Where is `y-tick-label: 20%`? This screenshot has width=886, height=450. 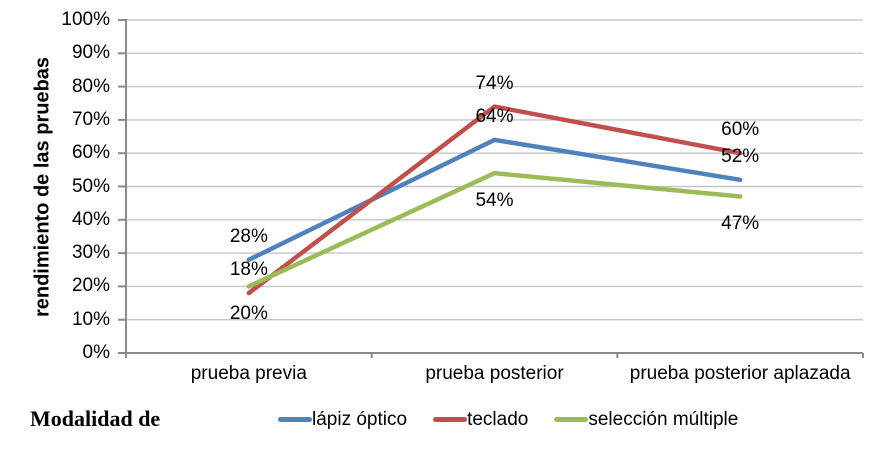 y-tick-label: 20% is located at coordinates (90, 286).